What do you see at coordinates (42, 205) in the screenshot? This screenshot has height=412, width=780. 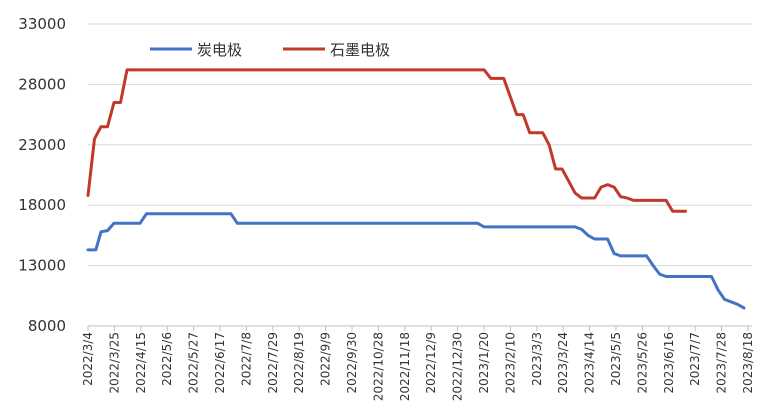 I see `y-tick-label: 18000` at bounding box center [42, 205].